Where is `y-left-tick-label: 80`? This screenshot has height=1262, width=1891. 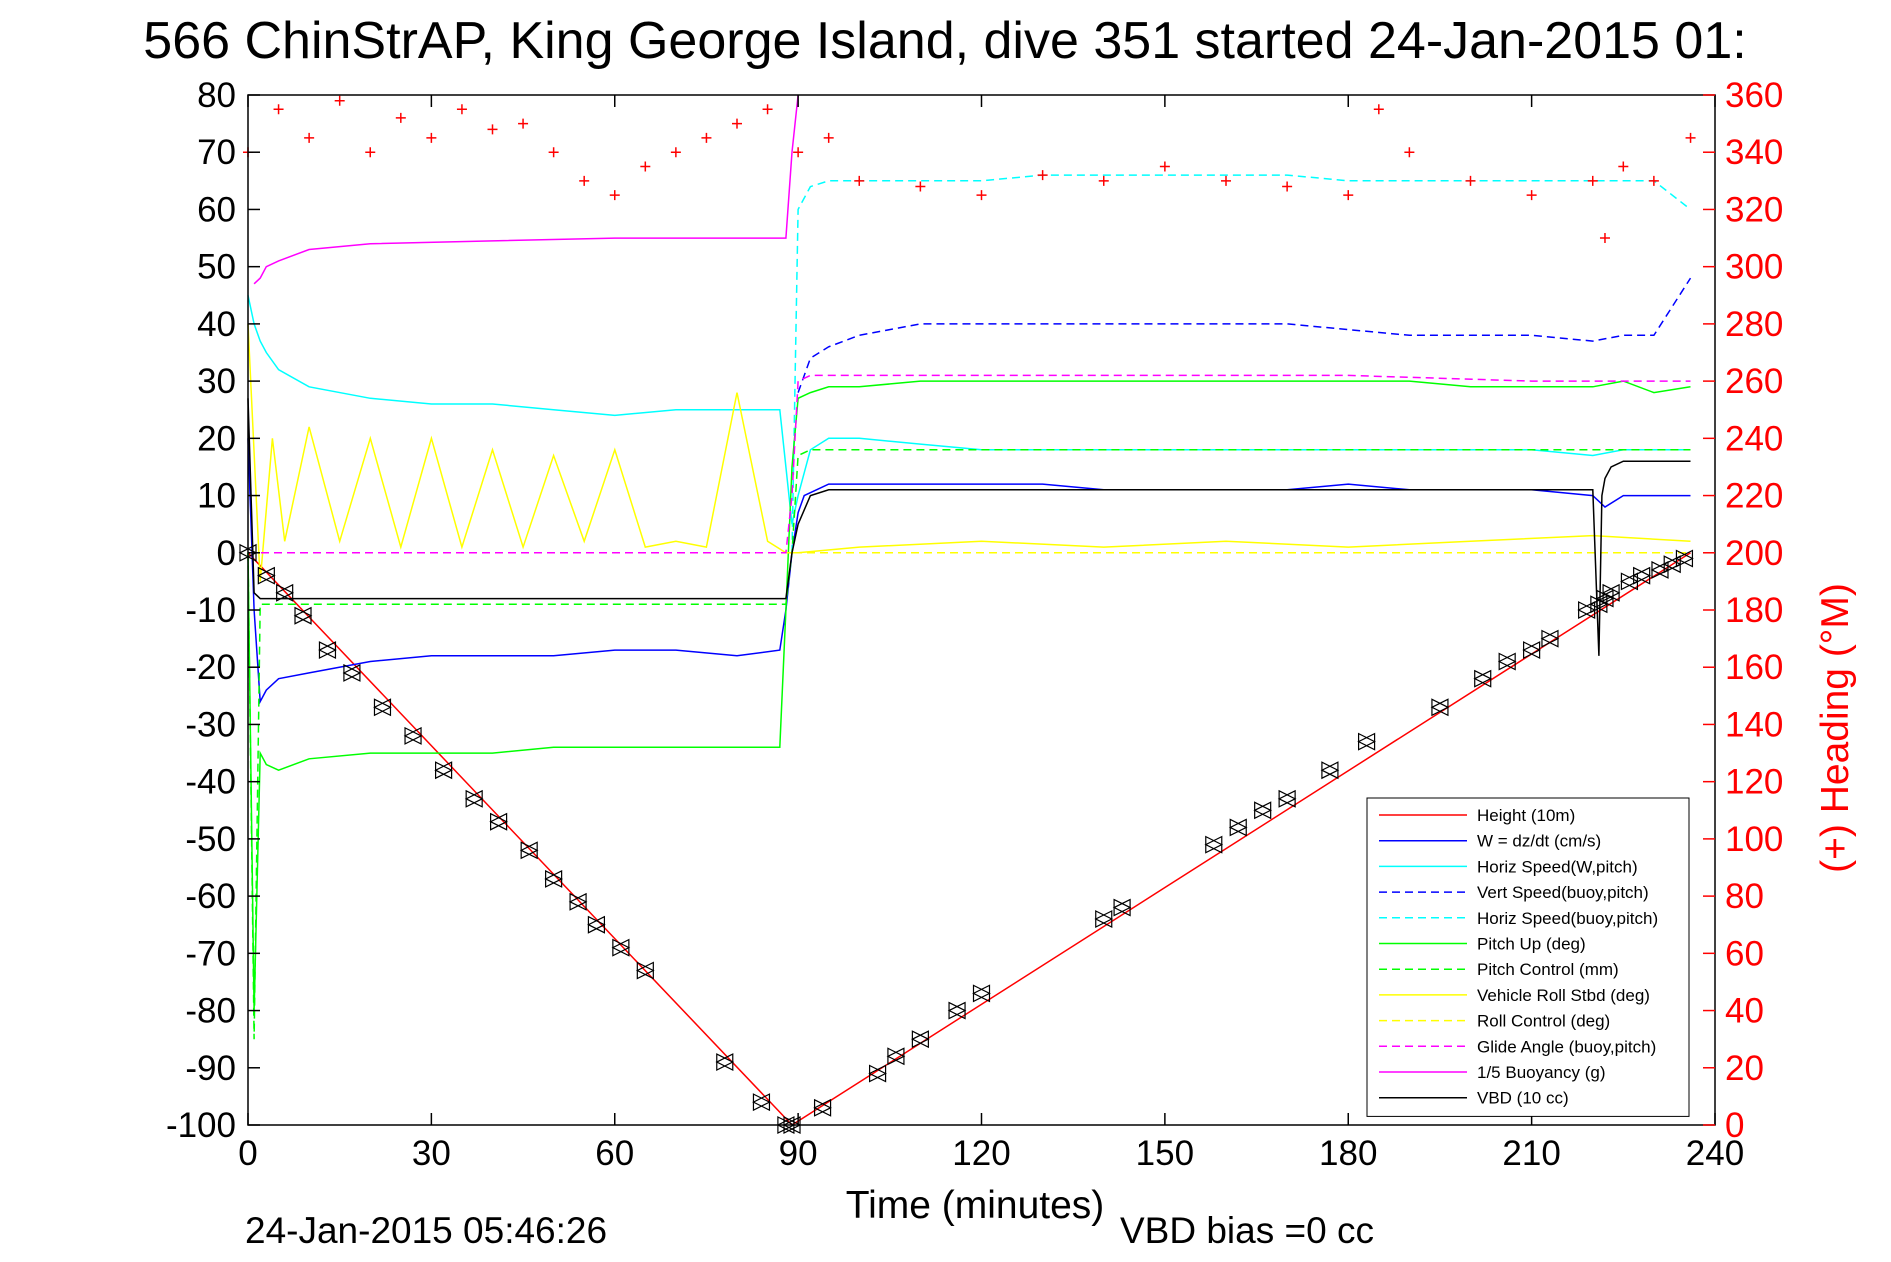
y-left-tick-label: 80 is located at coordinates (216, 95).